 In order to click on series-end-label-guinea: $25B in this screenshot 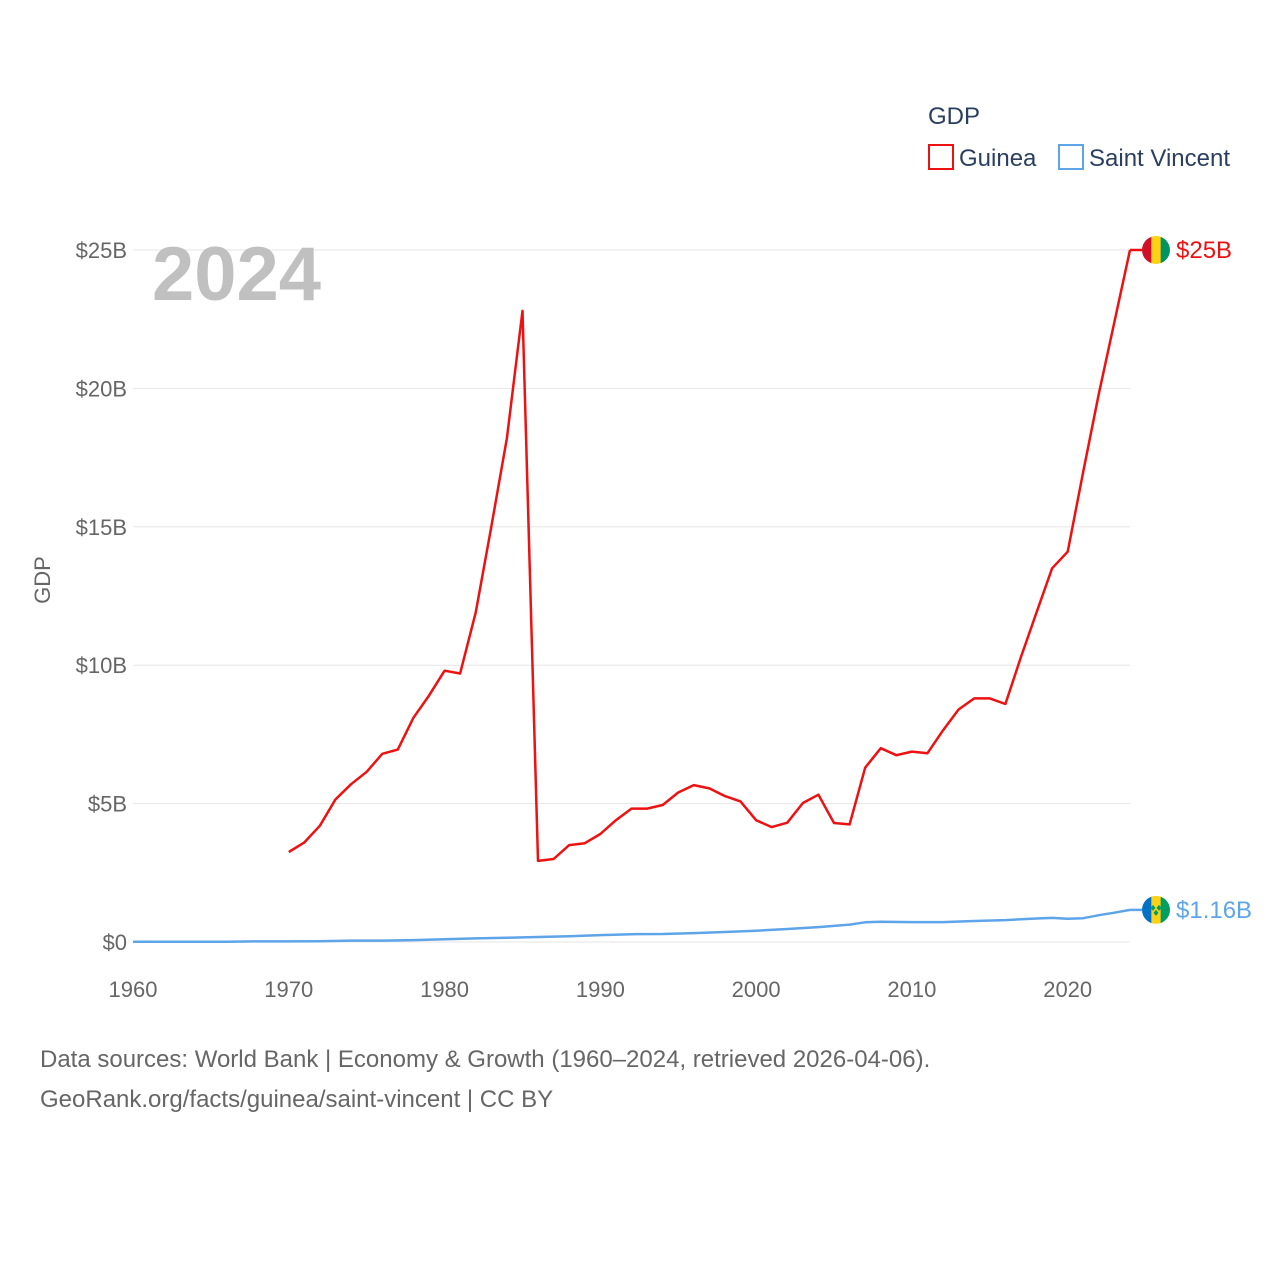, I will do `click(1204, 250)`.